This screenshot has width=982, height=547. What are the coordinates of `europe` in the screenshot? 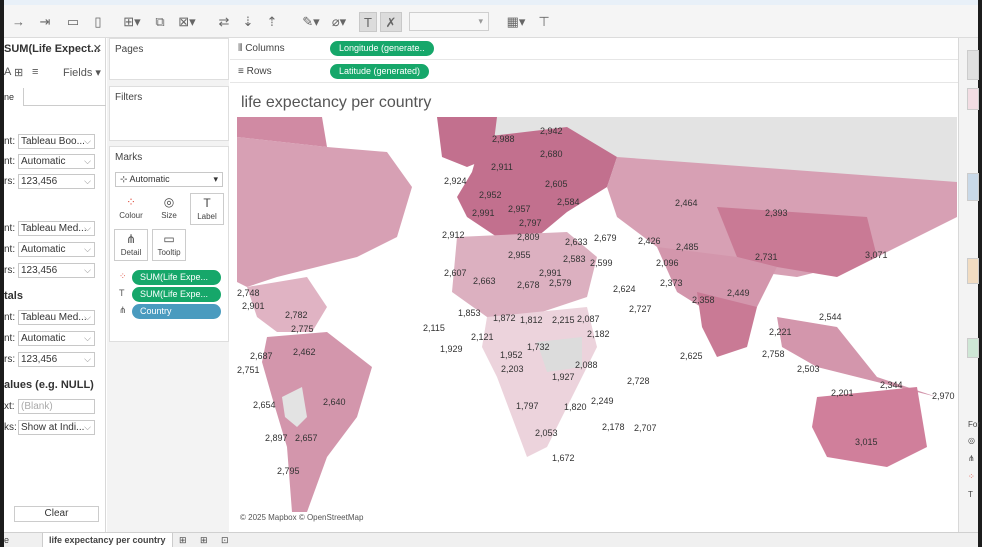 It's located at (537, 182).